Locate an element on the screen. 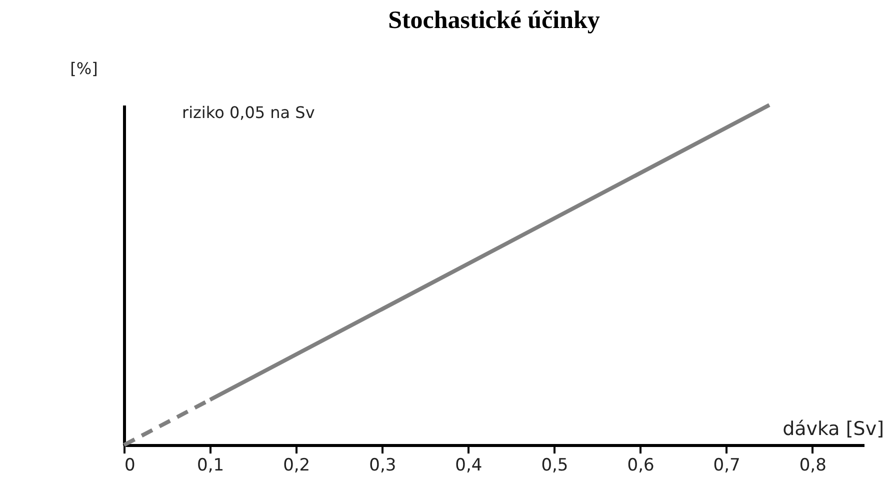 This screenshot has height=479, width=885. x-tick-label: 0,4 is located at coordinates (468, 466).